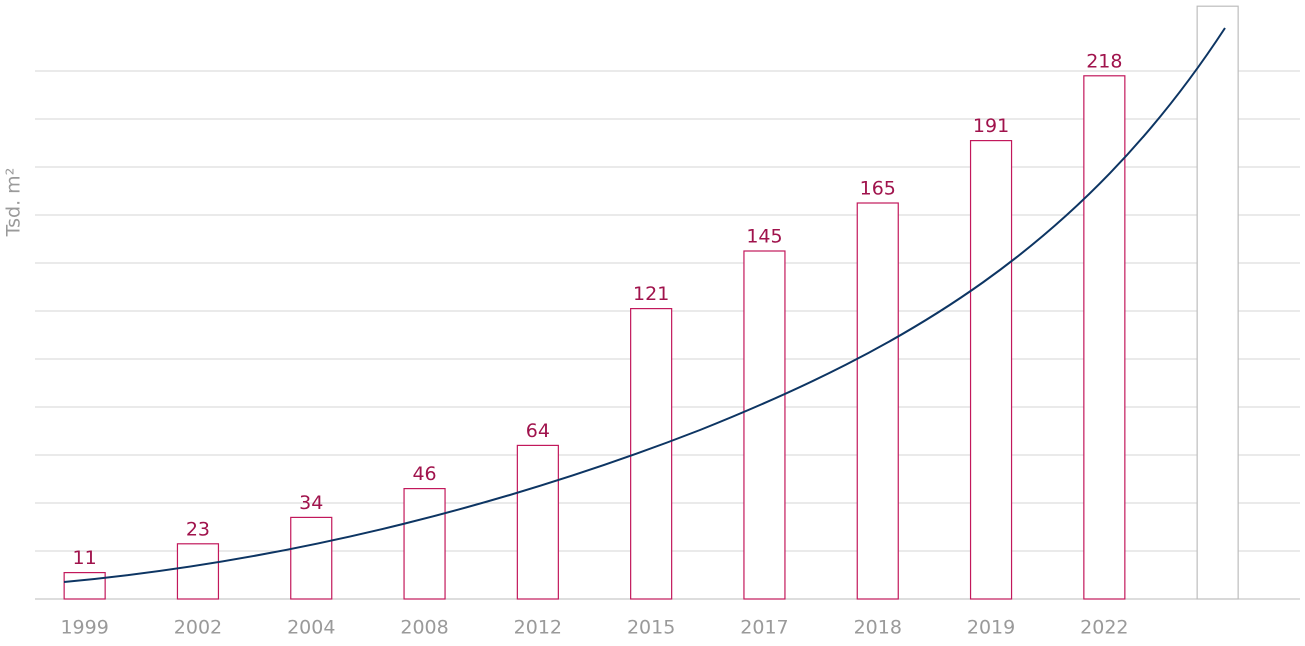 This screenshot has height=646, width=1305. Describe the element at coordinates (424, 628) in the screenshot. I see `x-tick-label: 2008` at that location.